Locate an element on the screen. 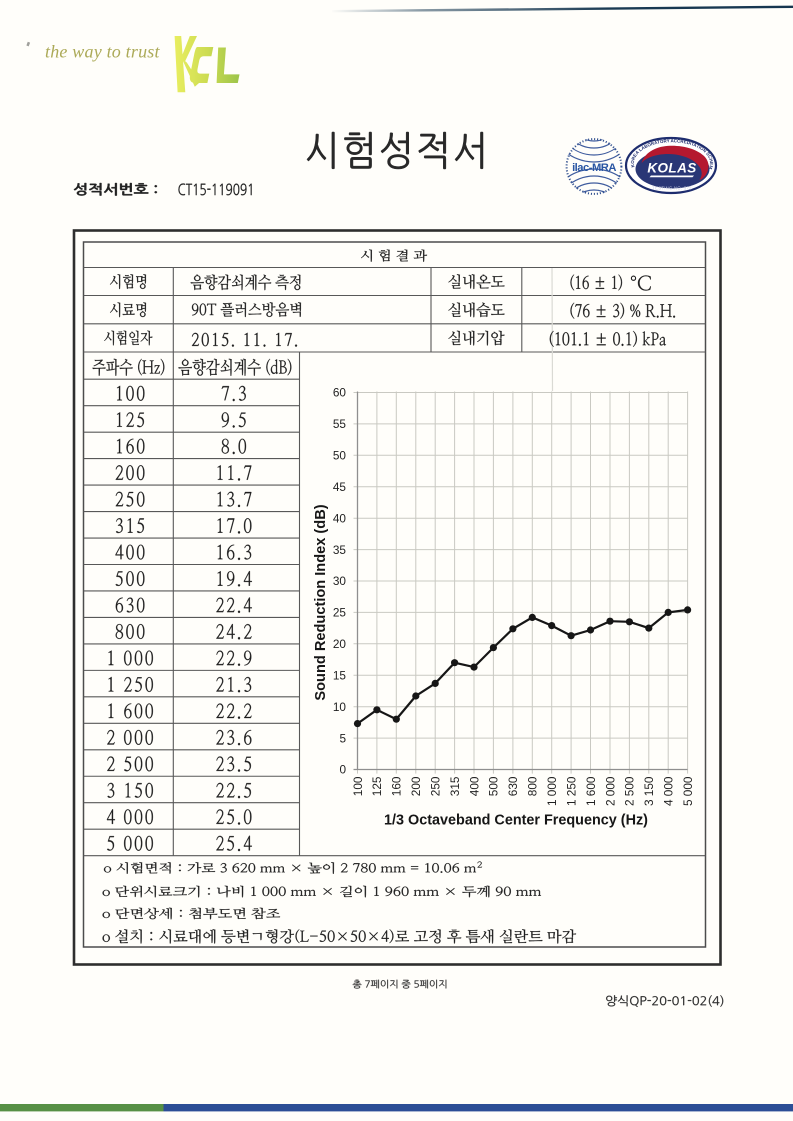 The image size is (793, 1121). svg-text: 630 is located at coordinates (513, 786).